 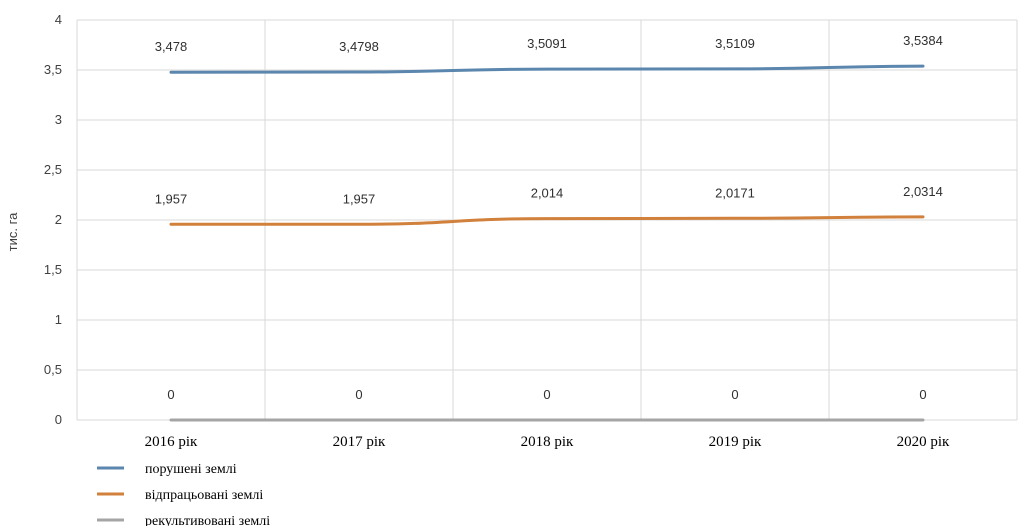 What do you see at coordinates (923, 442) in the screenshot?
I see `x-tick-label: 2020 рік` at bounding box center [923, 442].